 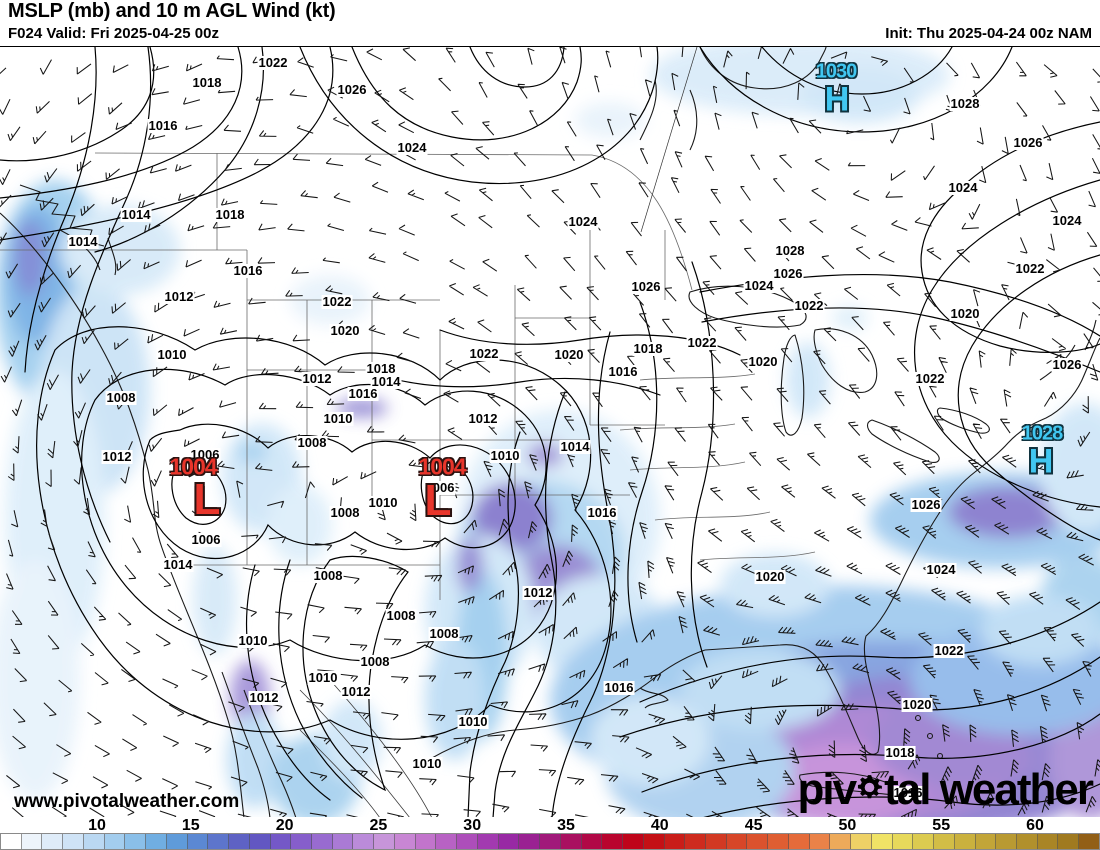 I want to click on watermark-brand: piv tal weather, so click(x=945, y=789).